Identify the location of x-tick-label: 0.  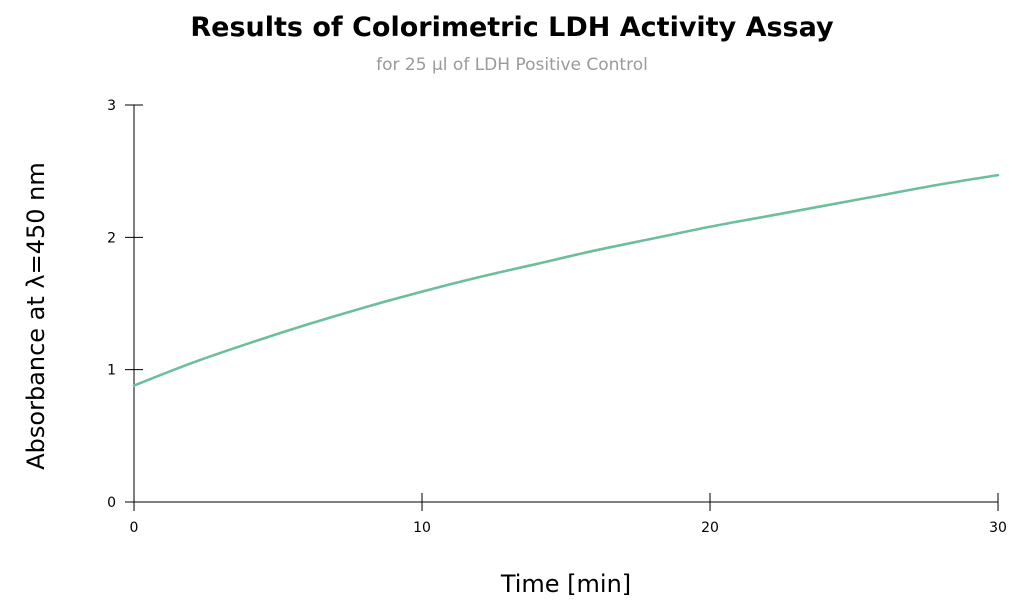
(134, 528).